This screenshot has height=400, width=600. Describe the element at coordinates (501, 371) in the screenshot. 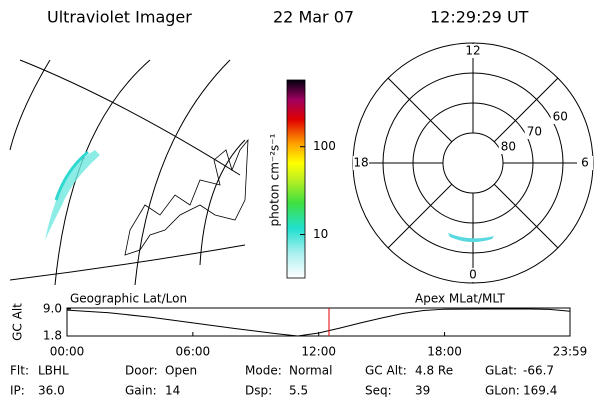

I see `field-label: GLat:` at that location.